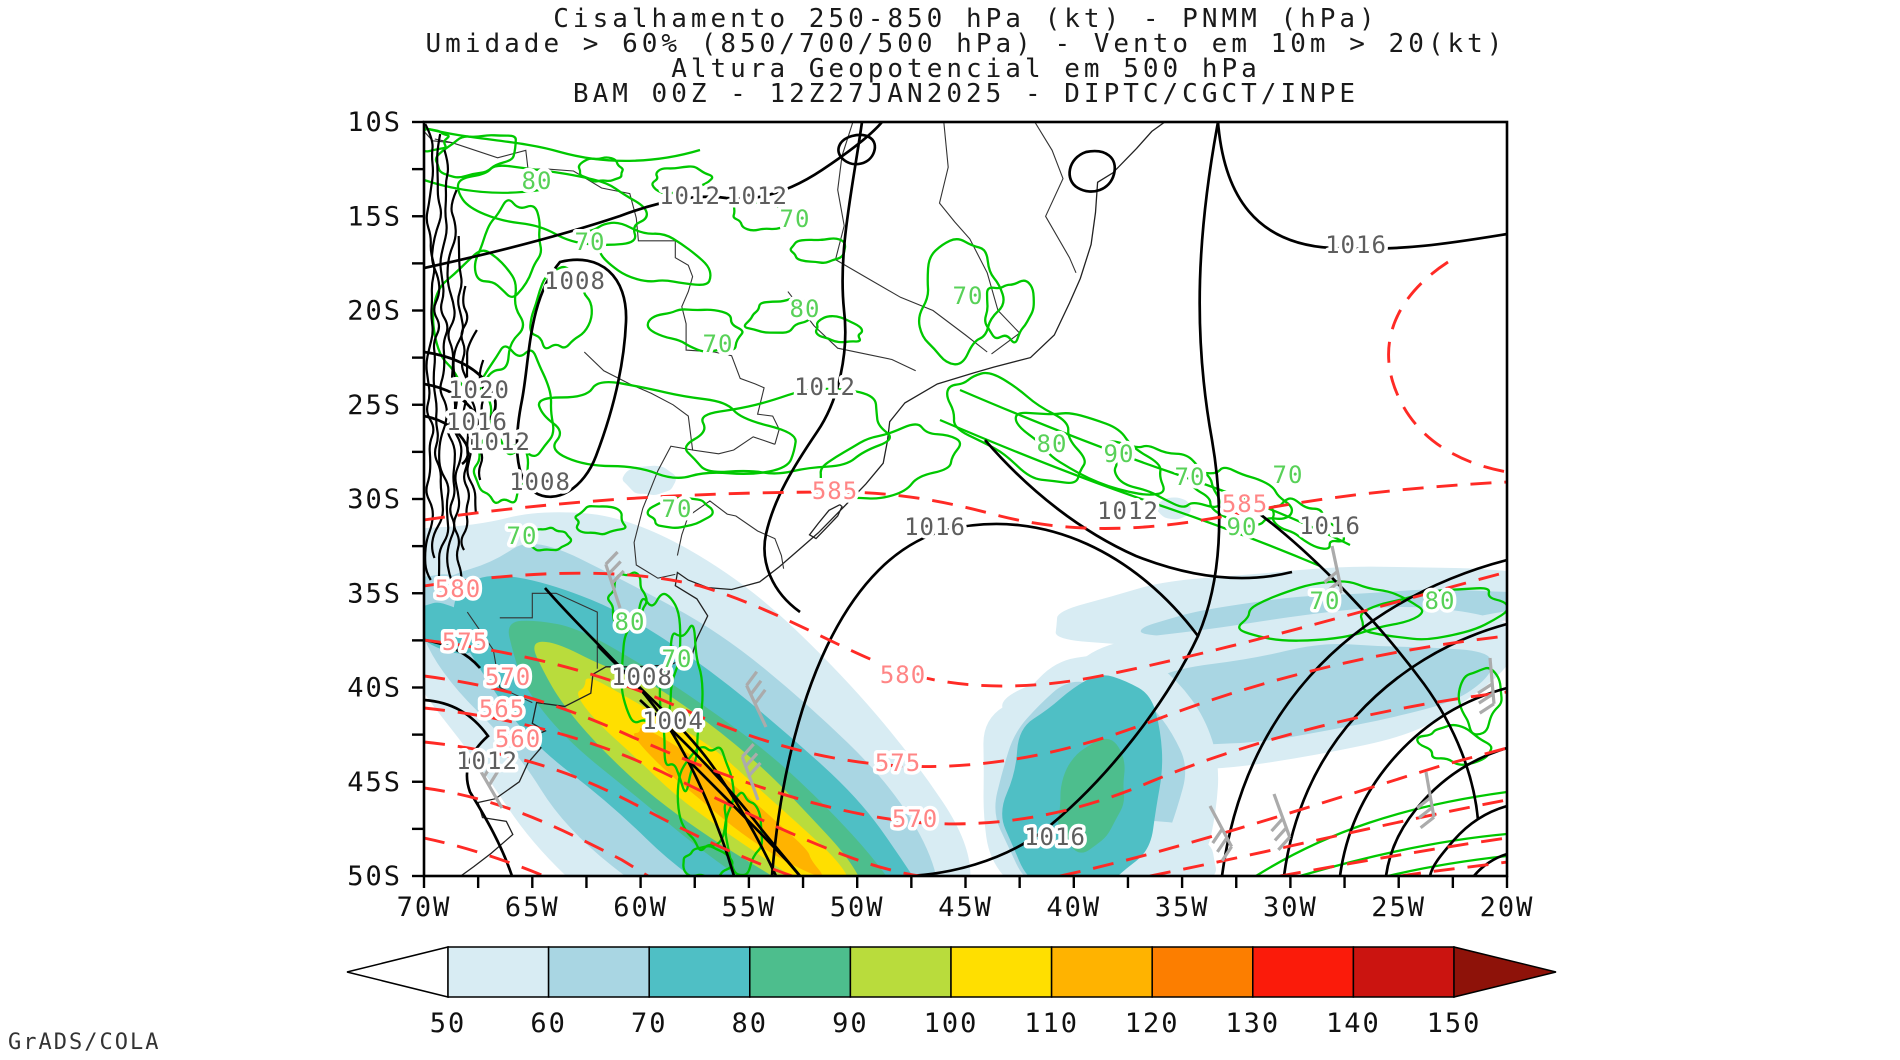 This screenshot has width=1900, height=1060. I want to click on geopotential-contour-label: 560, so click(518, 739).